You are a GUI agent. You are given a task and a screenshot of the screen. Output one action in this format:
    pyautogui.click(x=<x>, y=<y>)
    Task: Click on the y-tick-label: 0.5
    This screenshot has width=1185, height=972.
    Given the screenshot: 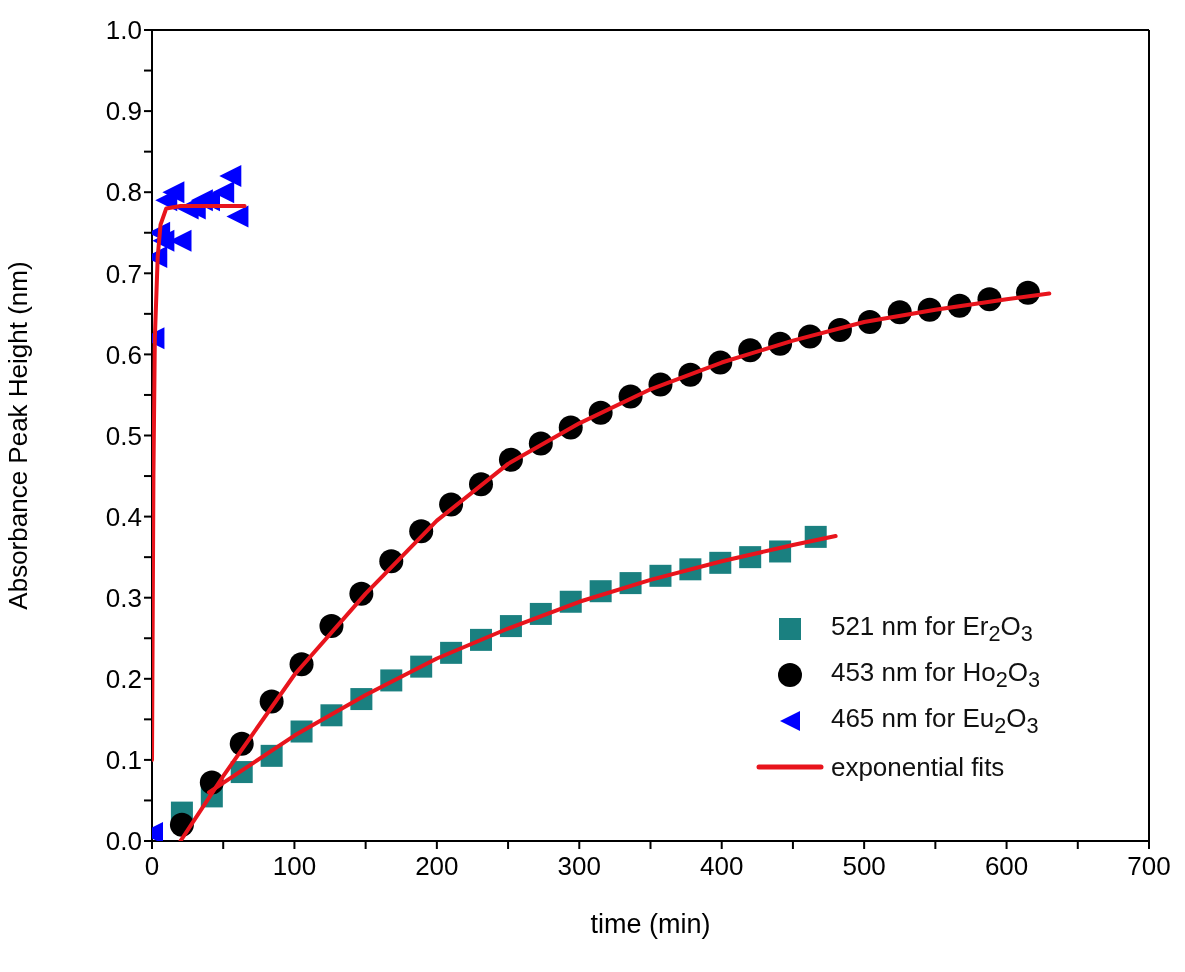 What is the action you would take?
    pyautogui.click(x=123, y=435)
    